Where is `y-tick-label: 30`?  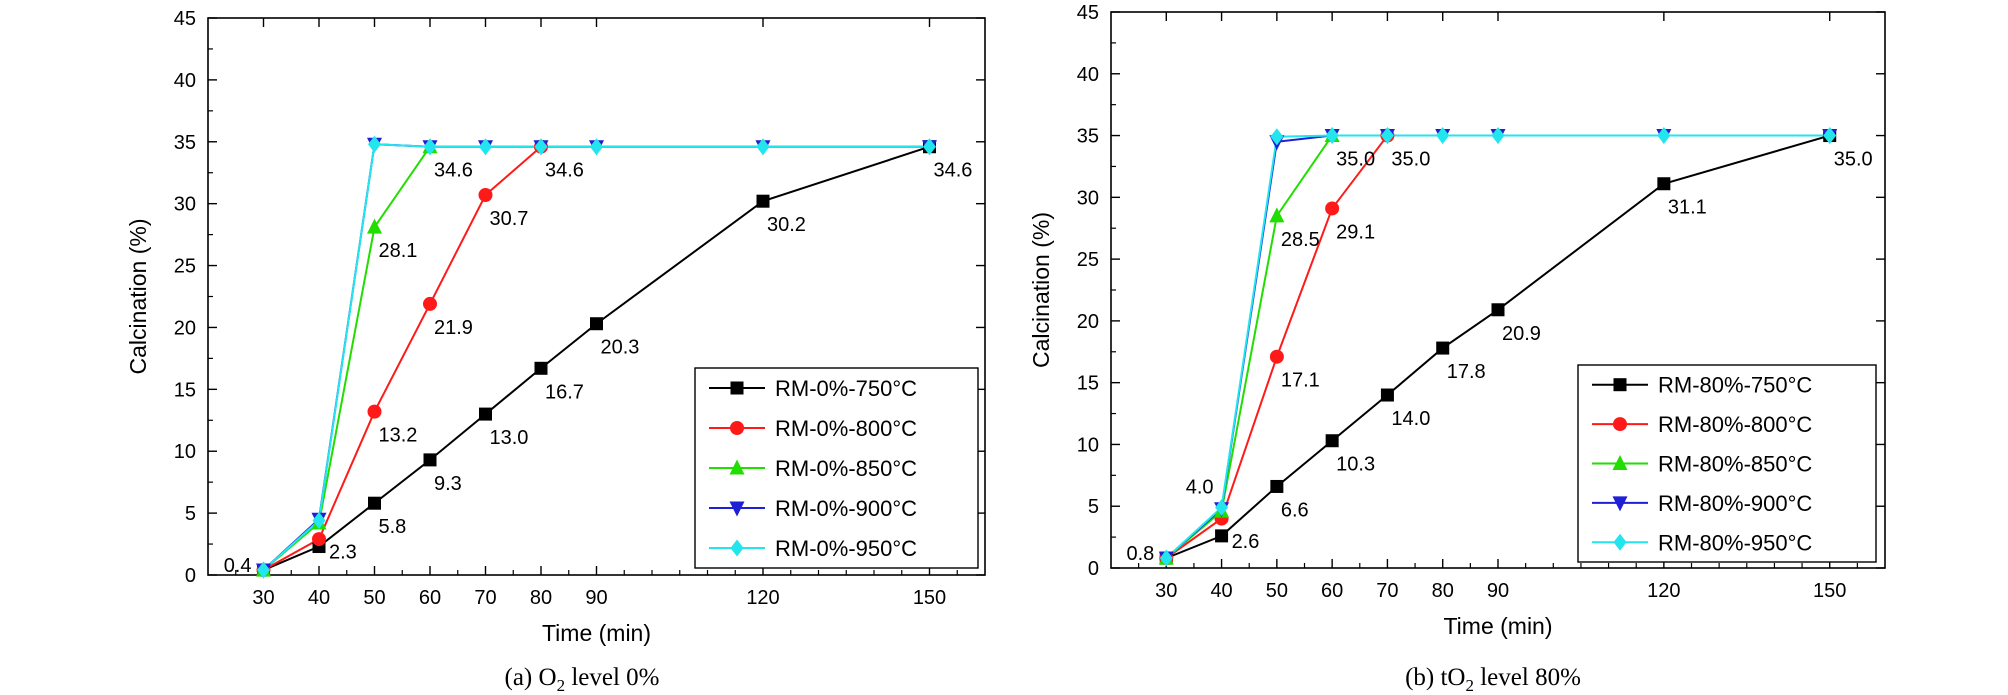 y-tick-label: 30 is located at coordinates (185, 205).